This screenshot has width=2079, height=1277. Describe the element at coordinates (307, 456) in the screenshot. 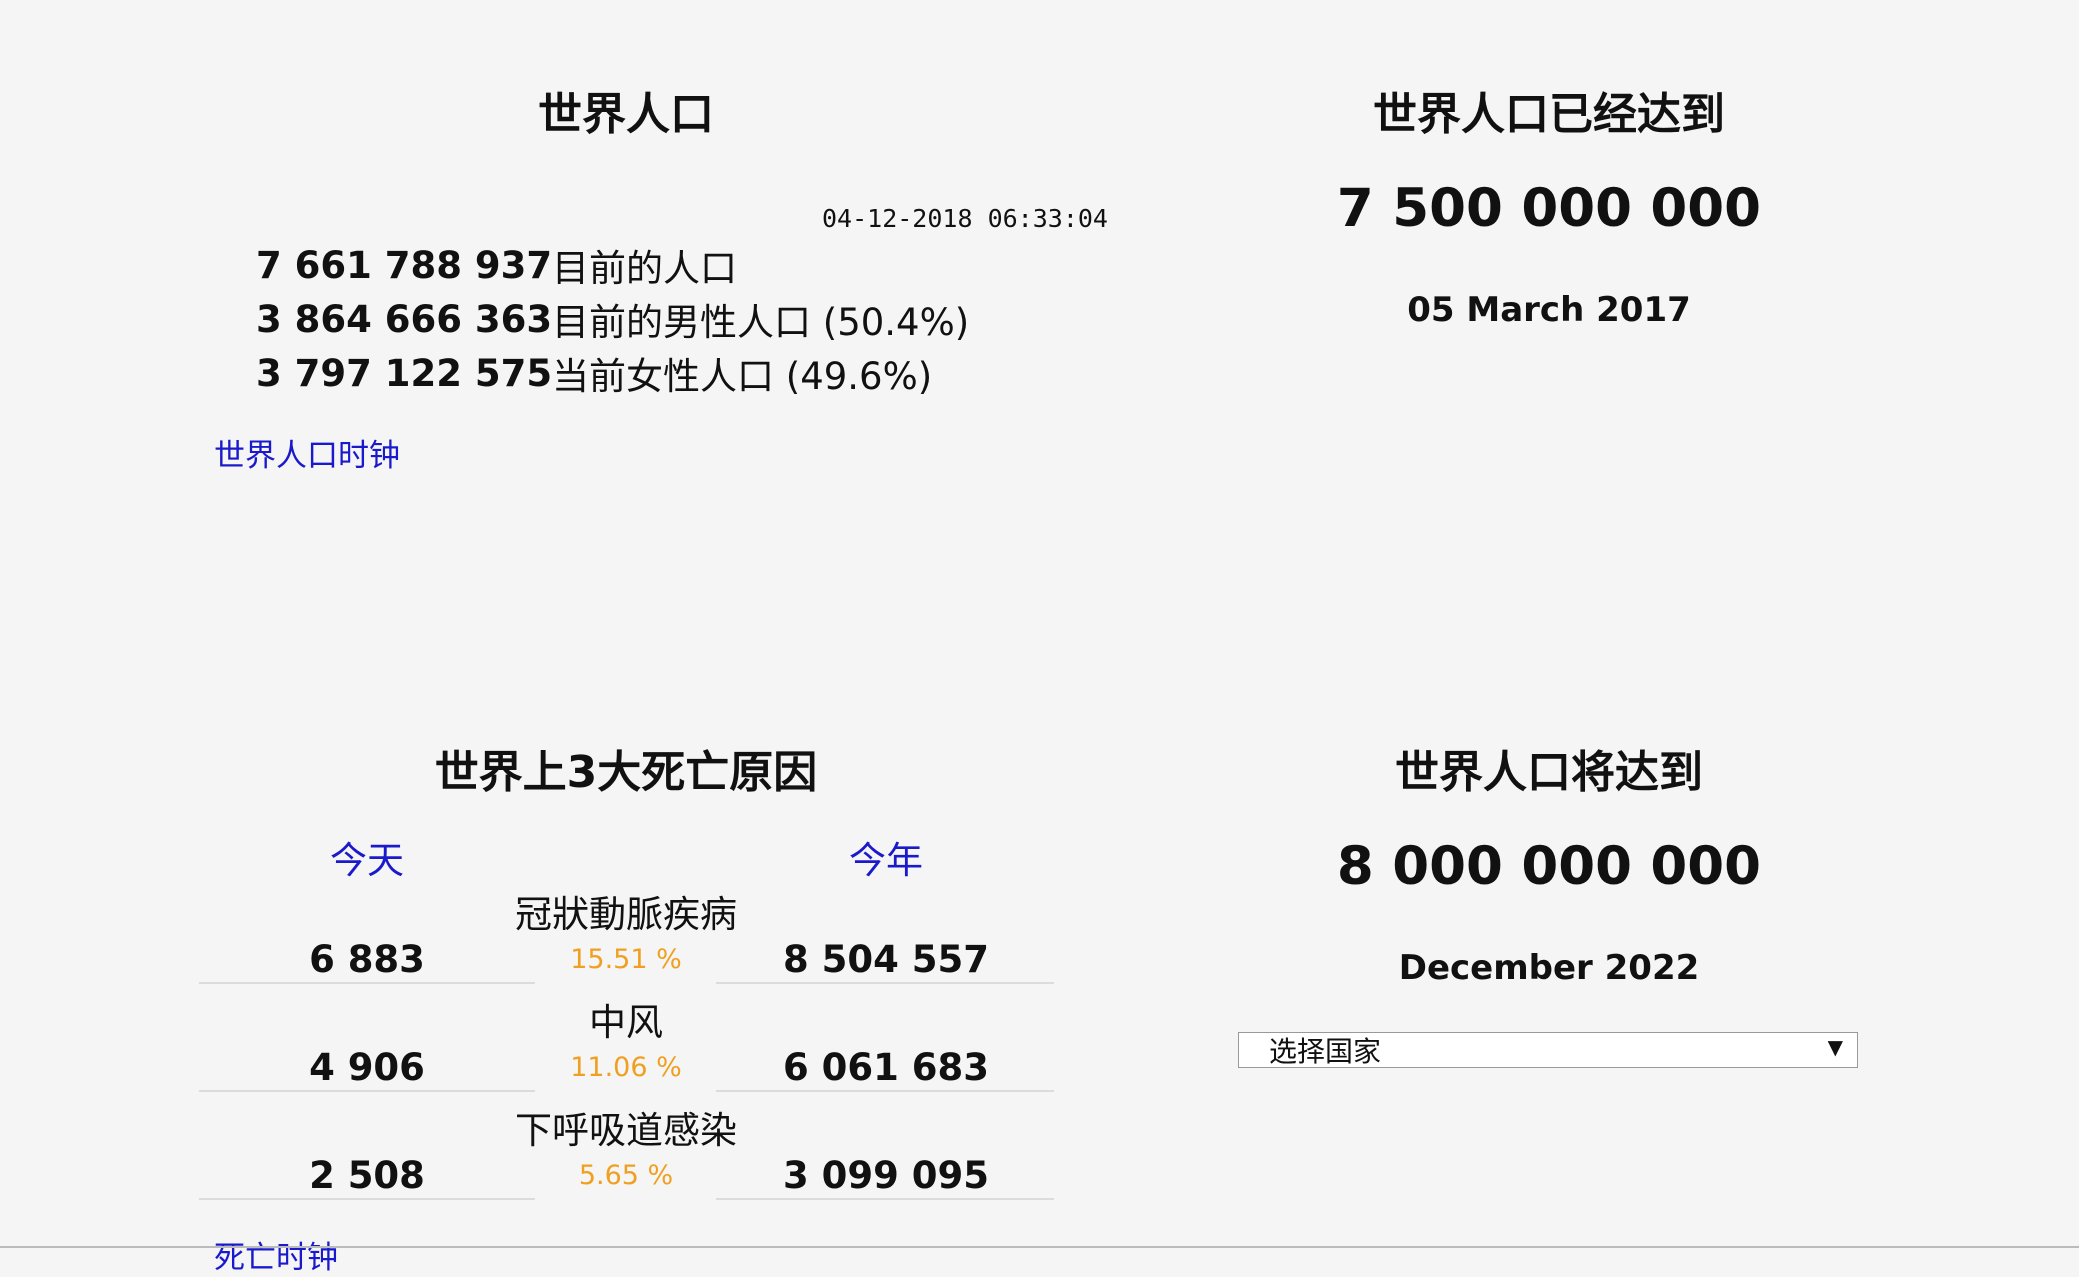

I see `world-population-clock-link: 世界人口时钟` at that location.